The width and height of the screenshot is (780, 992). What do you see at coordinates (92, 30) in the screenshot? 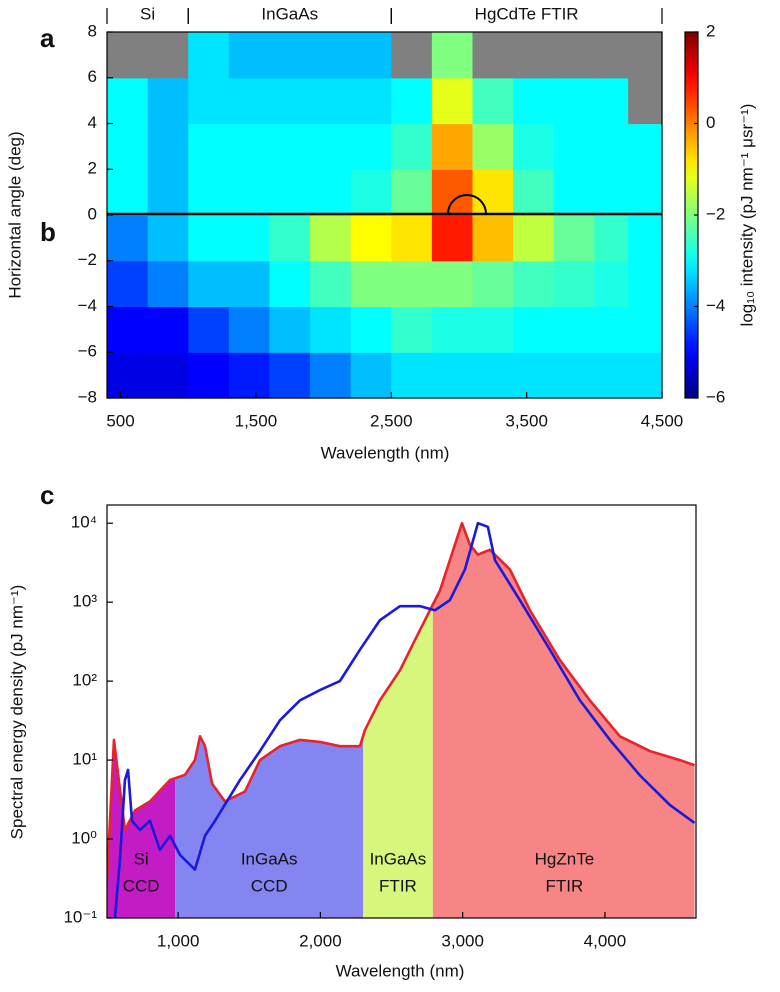
I see `y-tick-label: 8` at bounding box center [92, 30].